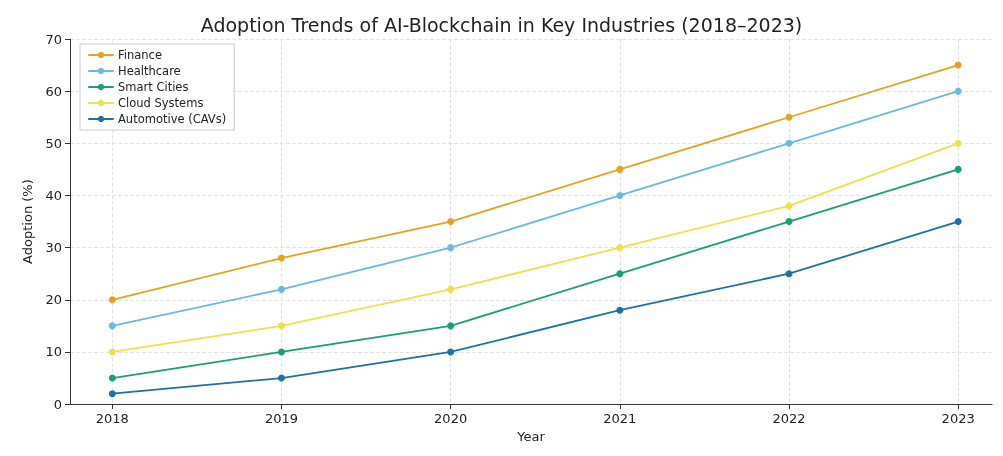  I want to click on x-tick-label: 2023, so click(958, 419).